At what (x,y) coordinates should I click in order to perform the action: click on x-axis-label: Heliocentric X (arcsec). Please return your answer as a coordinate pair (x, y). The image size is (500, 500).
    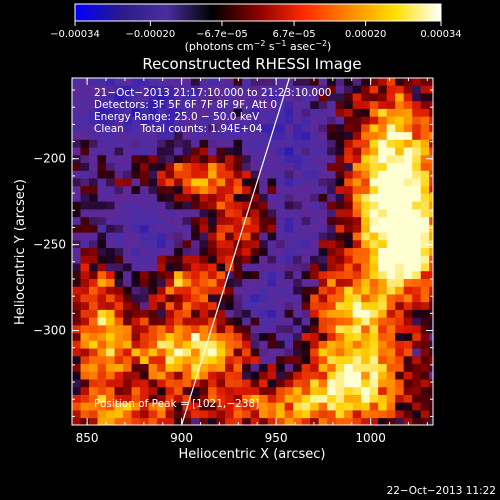
    Looking at the image, I should click on (252, 454).